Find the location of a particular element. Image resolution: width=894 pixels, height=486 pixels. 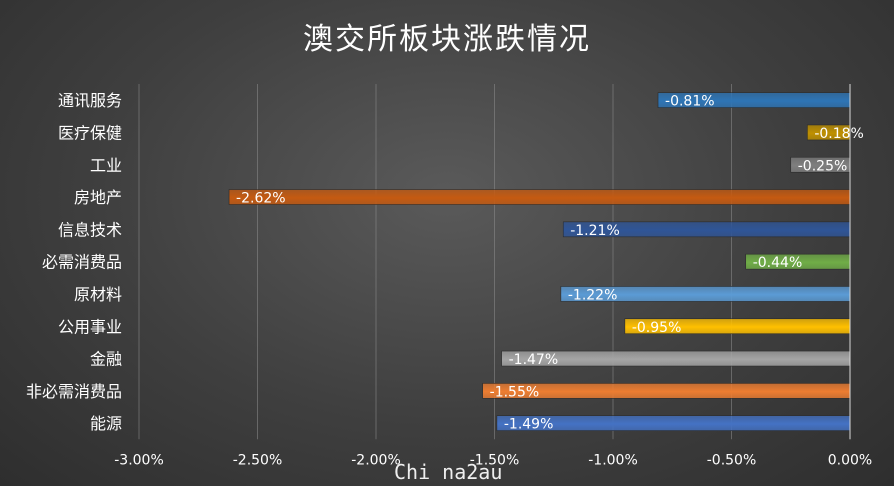

category-label: 信息技术 is located at coordinates (90, 229).